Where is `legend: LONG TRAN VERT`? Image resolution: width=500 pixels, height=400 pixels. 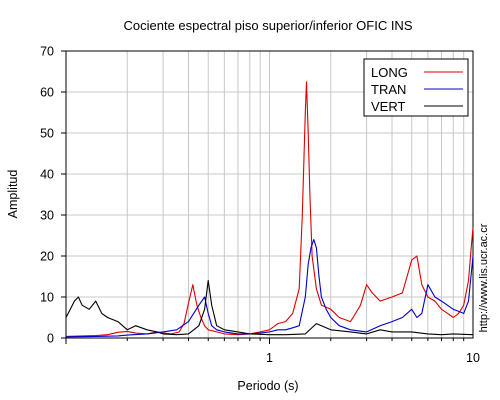
legend: LONG TRAN VERT is located at coordinates (416, 87).